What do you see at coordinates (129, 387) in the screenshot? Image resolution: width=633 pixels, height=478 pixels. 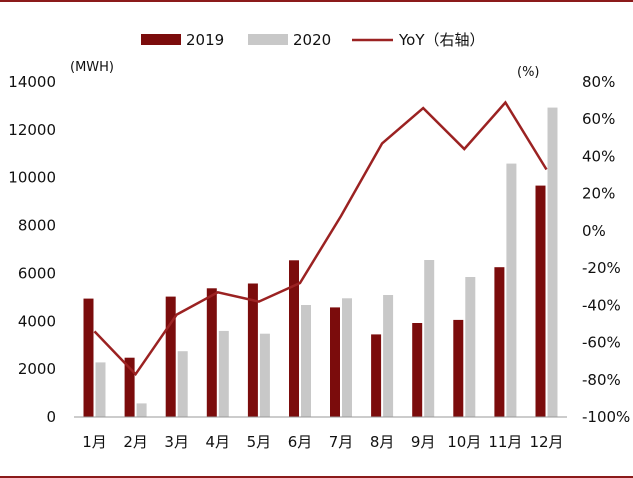 I see `bar-2019-2月` at bounding box center [129, 387].